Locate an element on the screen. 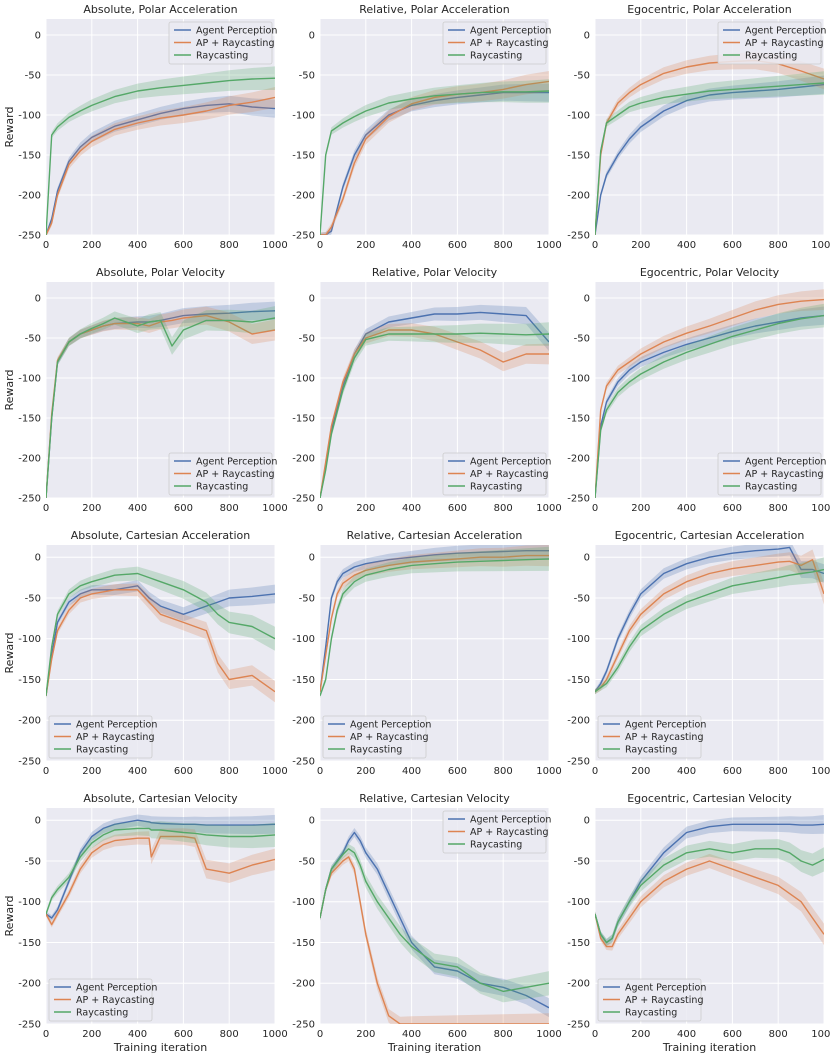  x-axis-label: Training iteration is located at coordinates (709, 1047).